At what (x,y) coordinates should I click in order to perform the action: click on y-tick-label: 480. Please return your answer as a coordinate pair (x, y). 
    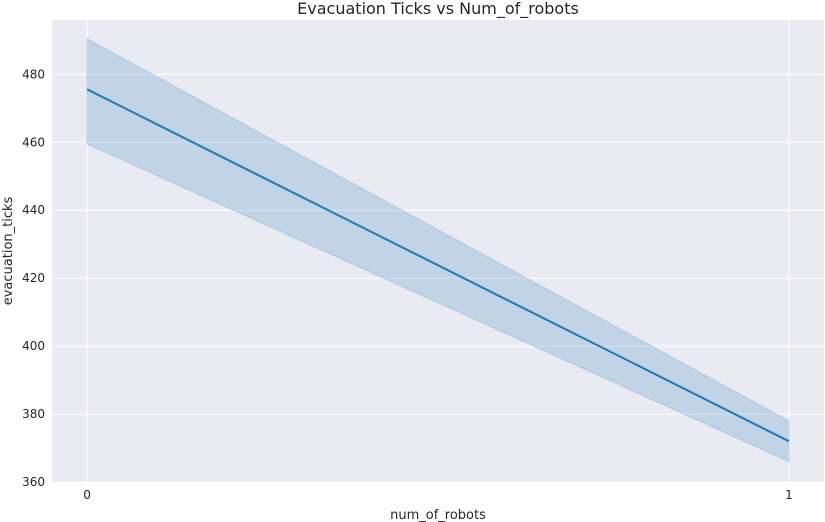
    Looking at the image, I should click on (33, 74).